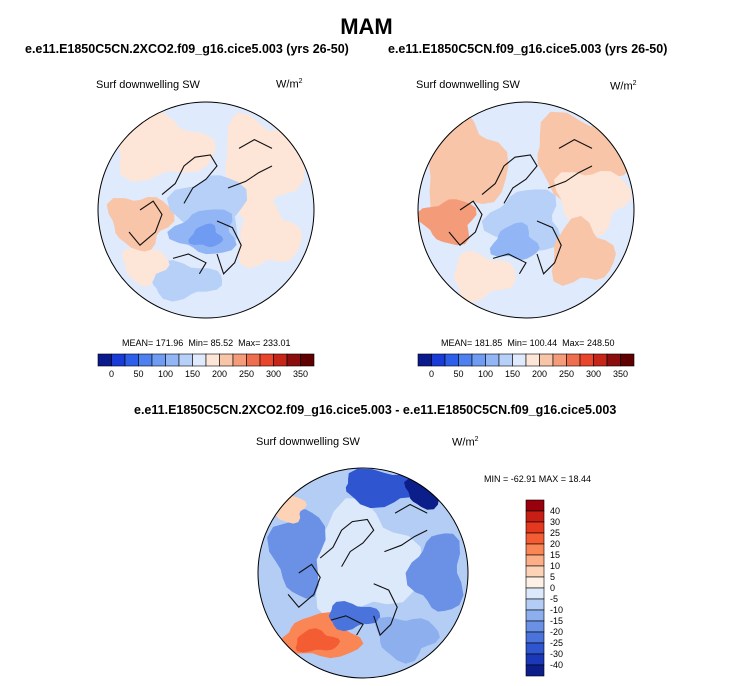 The height and width of the screenshot is (686, 733). What do you see at coordinates (169, 343) in the screenshot?
I see `panel1-mean-value: 171.96` at bounding box center [169, 343].